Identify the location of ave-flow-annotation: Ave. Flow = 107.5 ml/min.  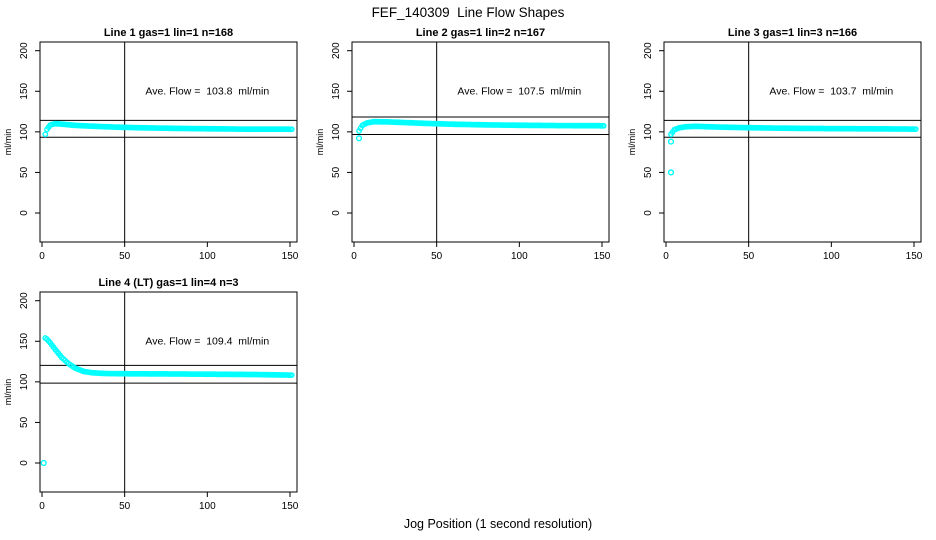
(519, 91).